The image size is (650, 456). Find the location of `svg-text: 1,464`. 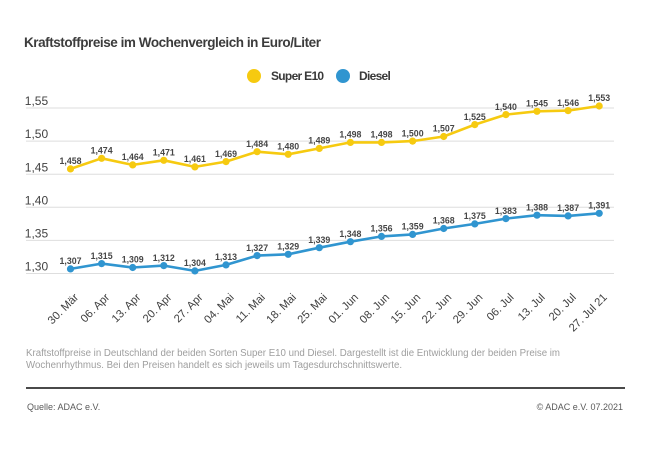

svg-text: 1,464 is located at coordinates (133, 157).